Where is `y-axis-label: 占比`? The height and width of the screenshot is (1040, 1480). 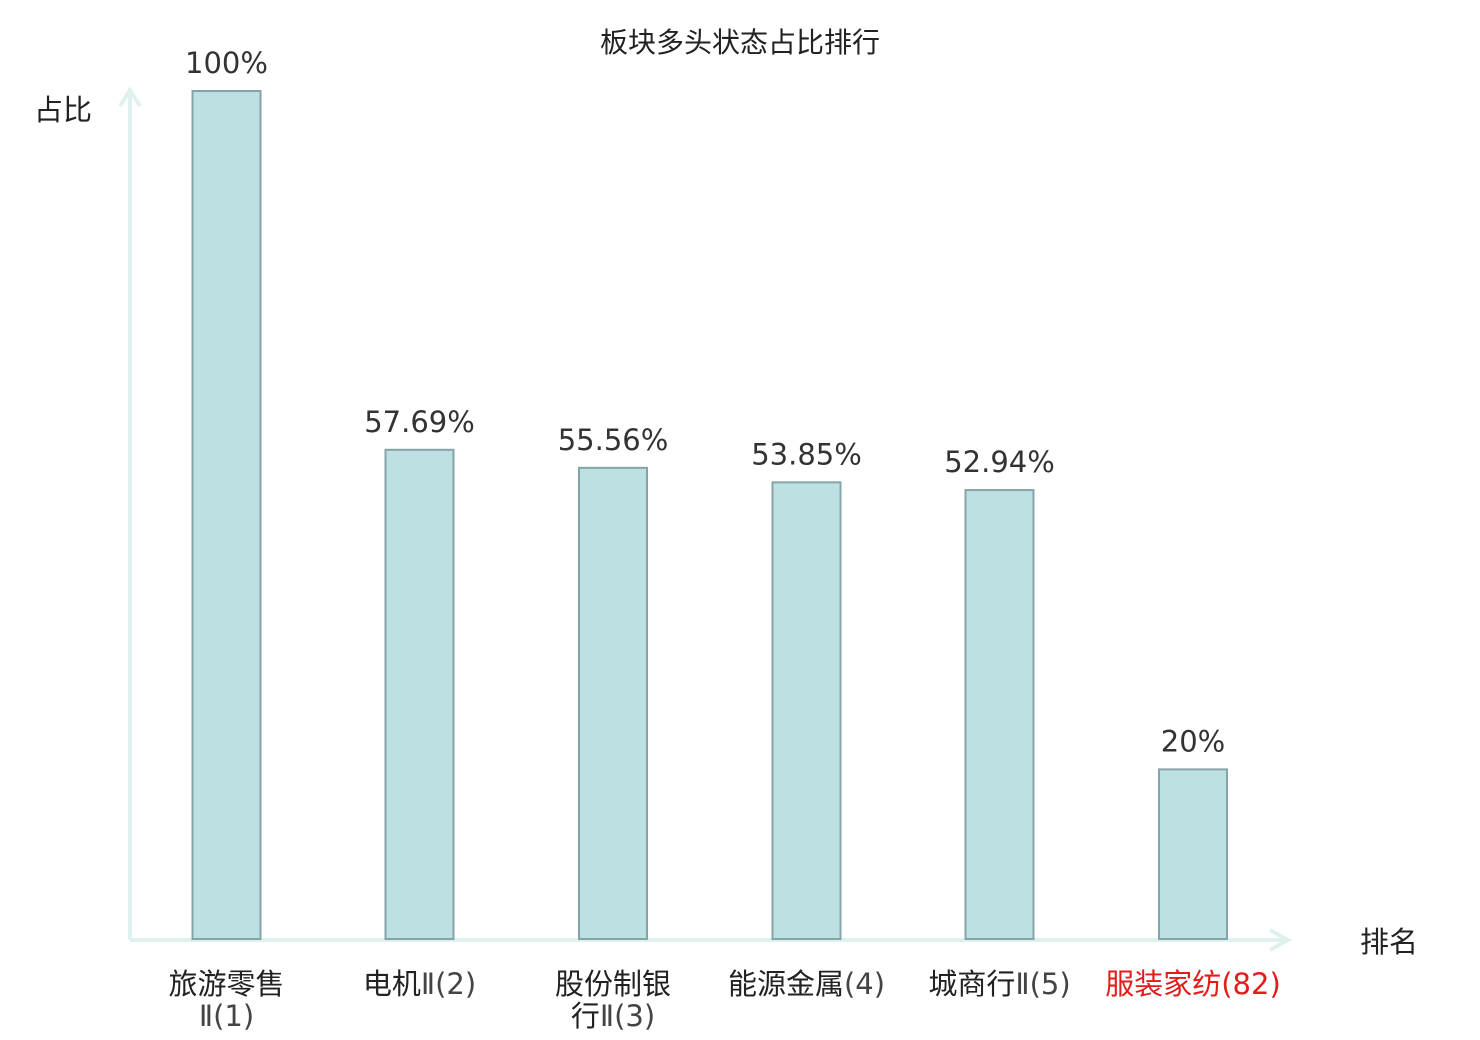 y-axis-label: 占比 is located at coordinates (63, 110).